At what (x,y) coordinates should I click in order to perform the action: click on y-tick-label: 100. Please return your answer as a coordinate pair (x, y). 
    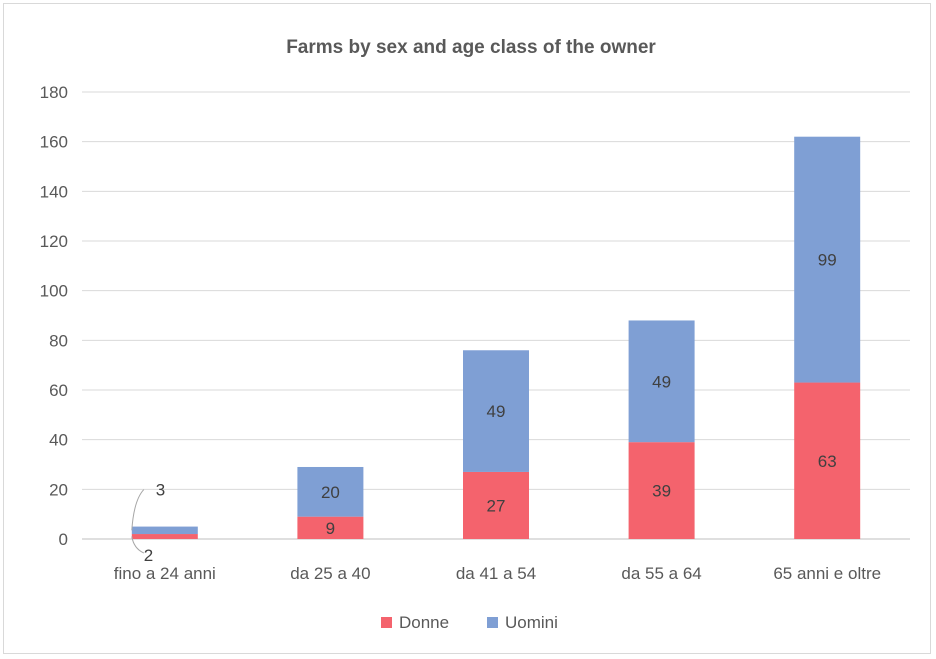
    Looking at the image, I should click on (54, 291).